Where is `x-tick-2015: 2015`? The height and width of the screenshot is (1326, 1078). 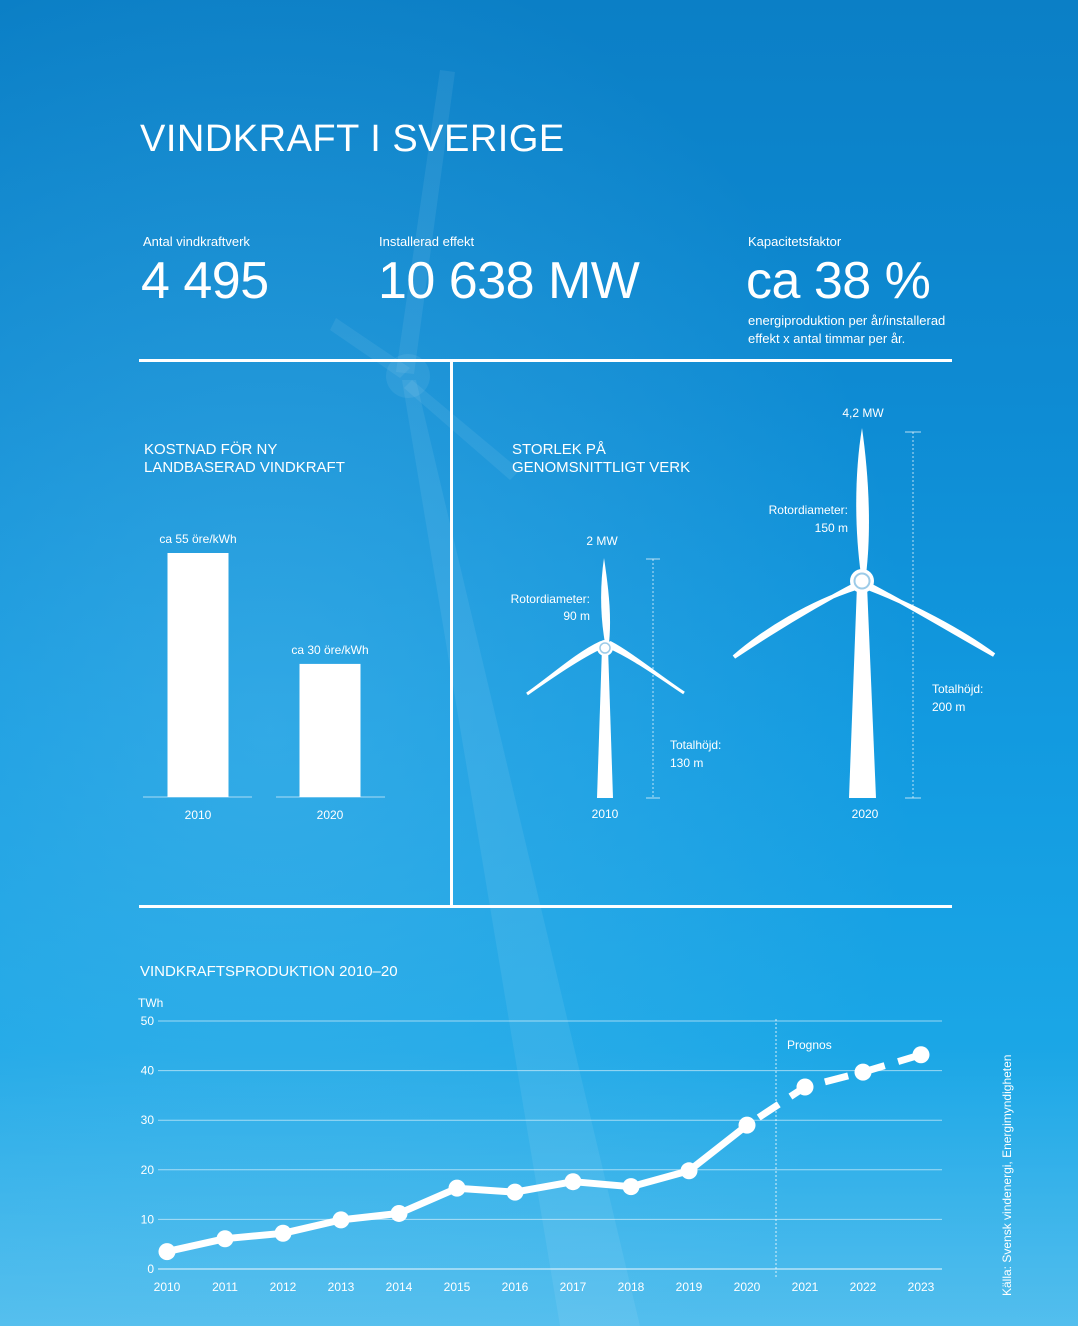 x-tick-2015: 2015 is located at coordinates (457, 1287).